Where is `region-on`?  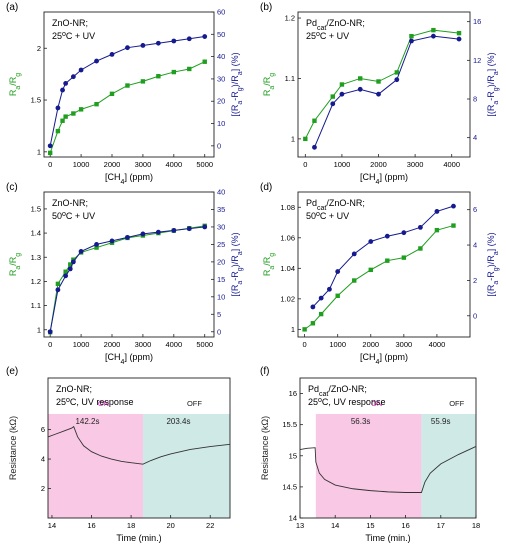
region-on is located at coordinates (368, 466).